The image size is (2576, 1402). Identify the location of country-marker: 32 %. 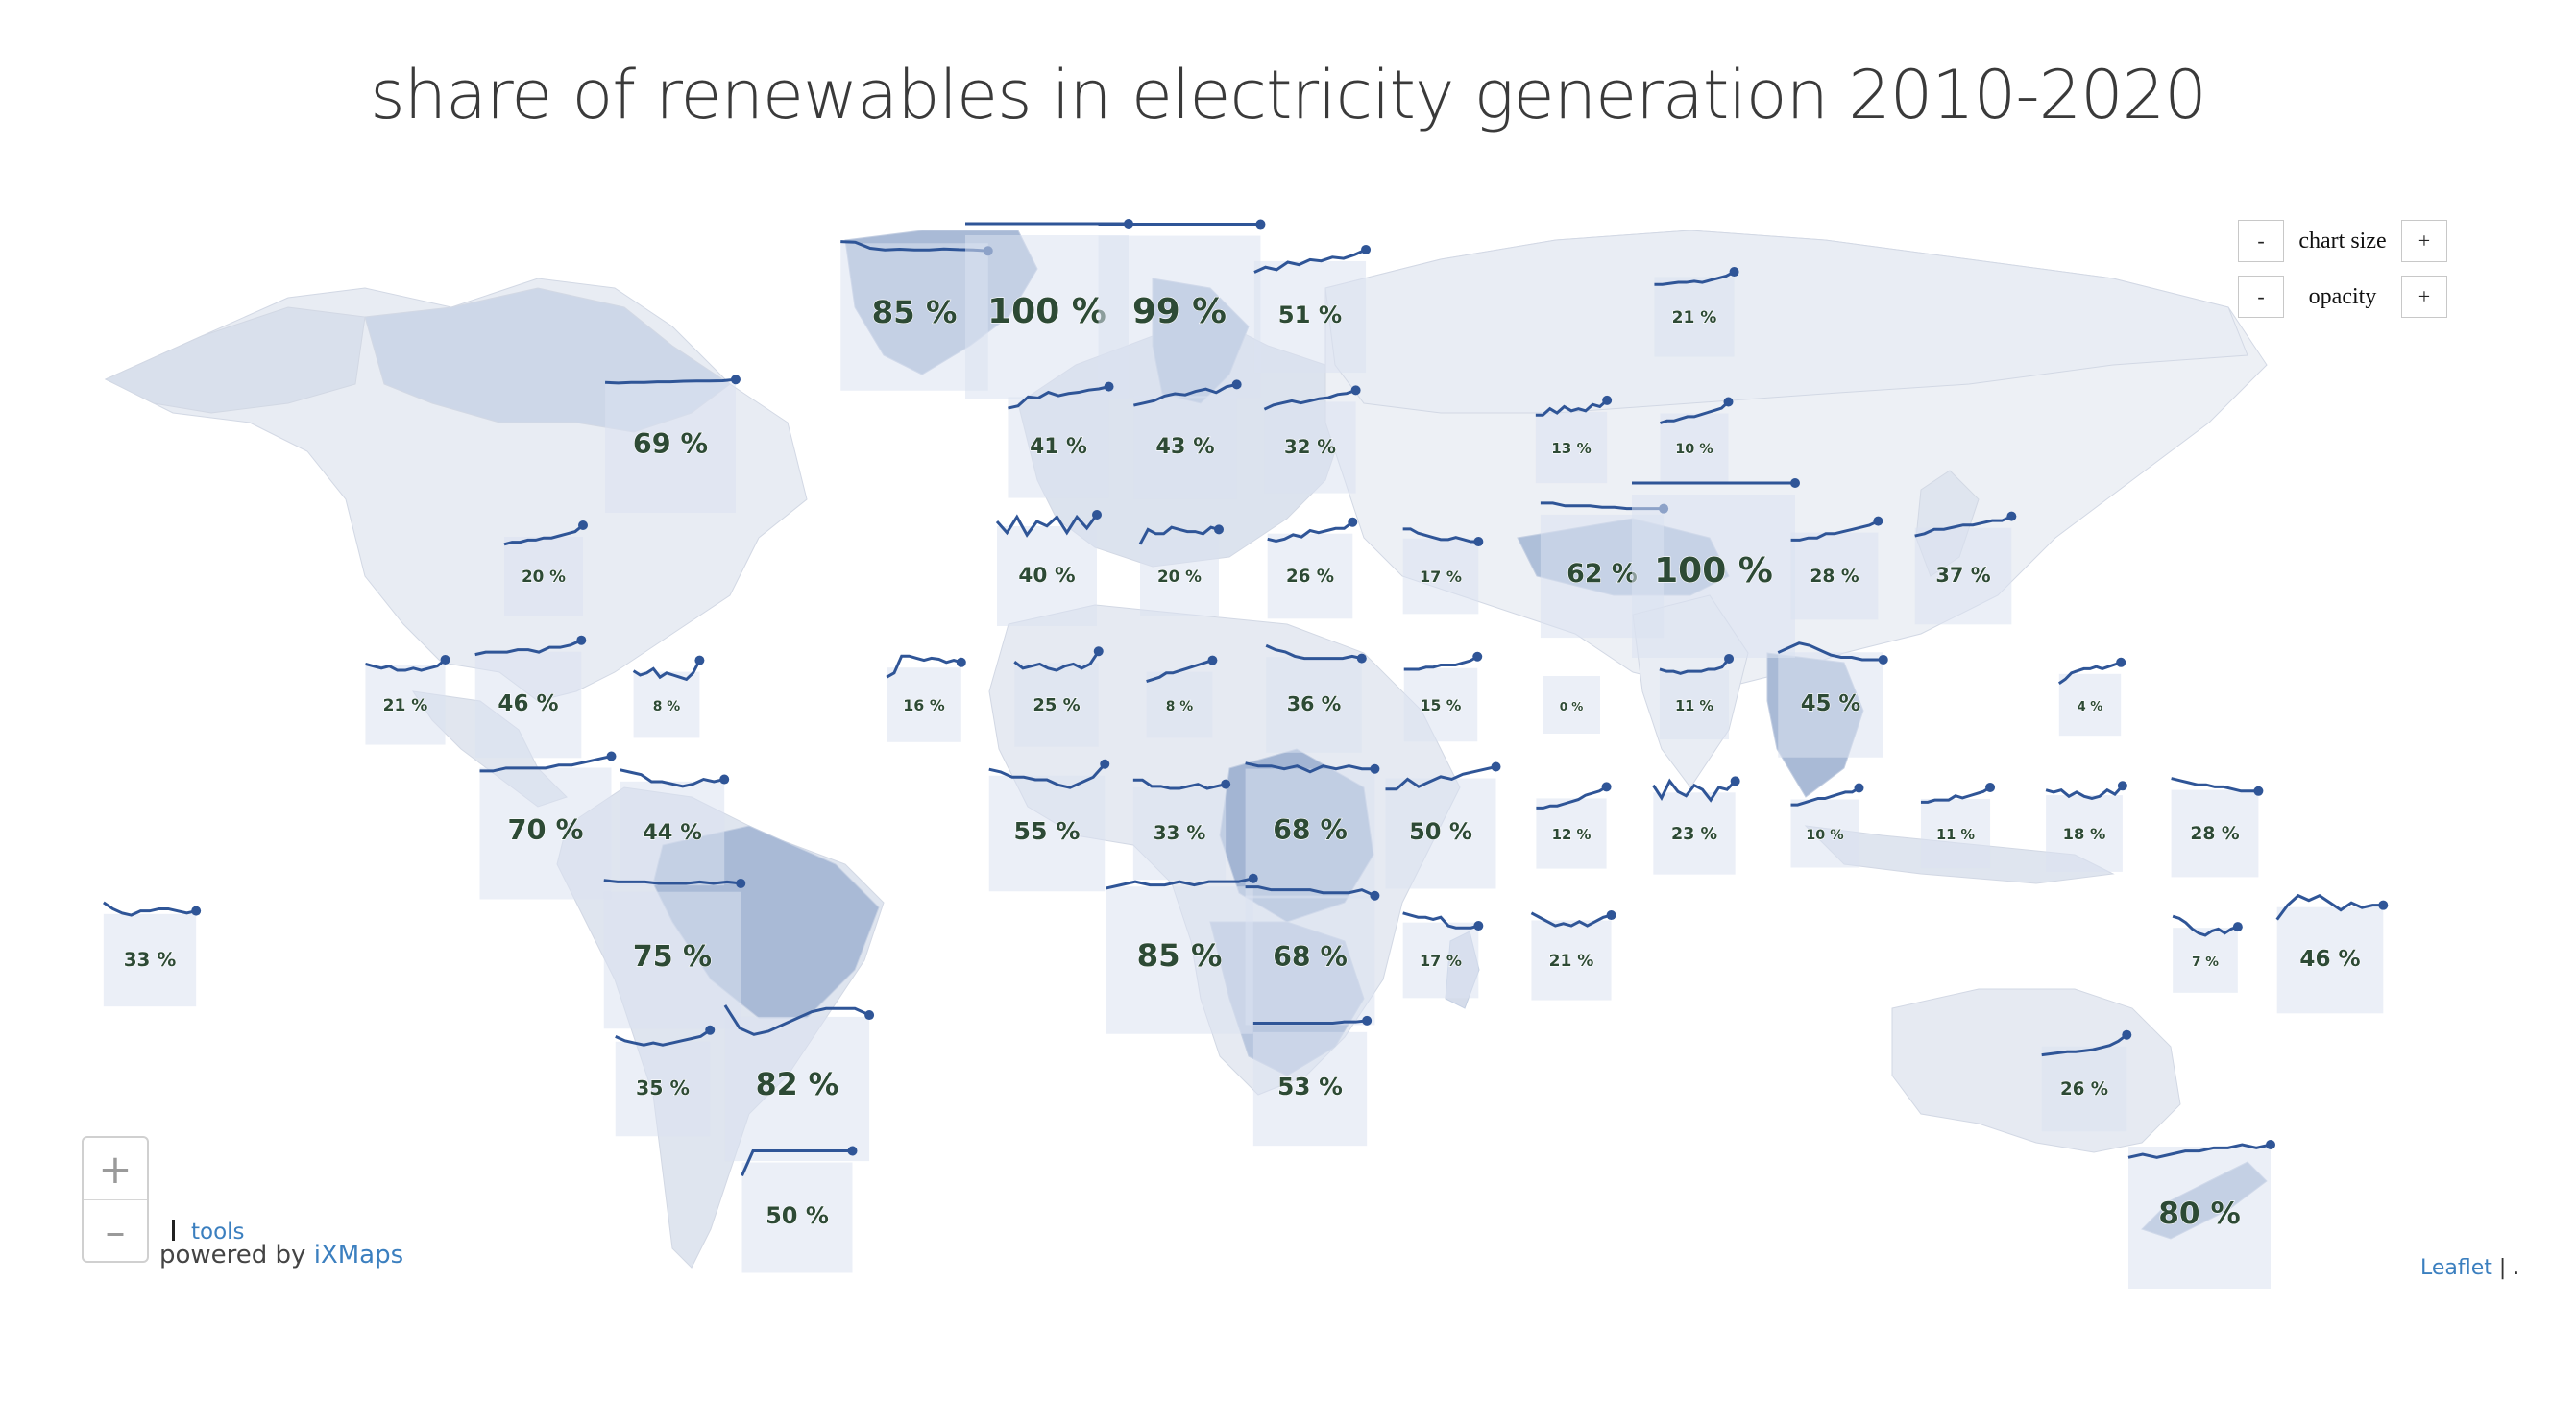
(1312, 439).